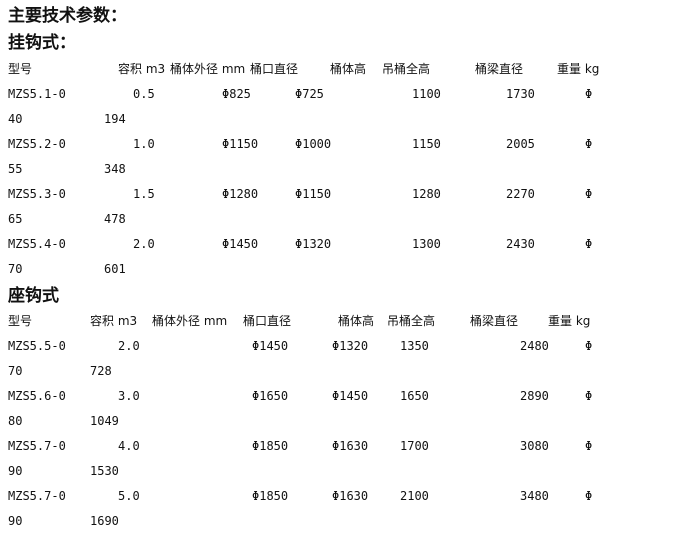 The width and height of the screenshot is (700, 533). What do you see at coordinates (426, 144) in the screenshot?
I see `table-cell-height: 1150` at bounding box center [426, 144].